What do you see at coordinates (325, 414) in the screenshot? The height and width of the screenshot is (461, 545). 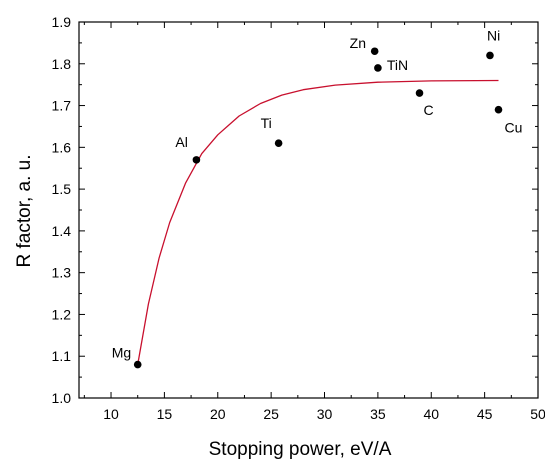 I see `x-tick-label: 30` at bounding box center [325, 414].